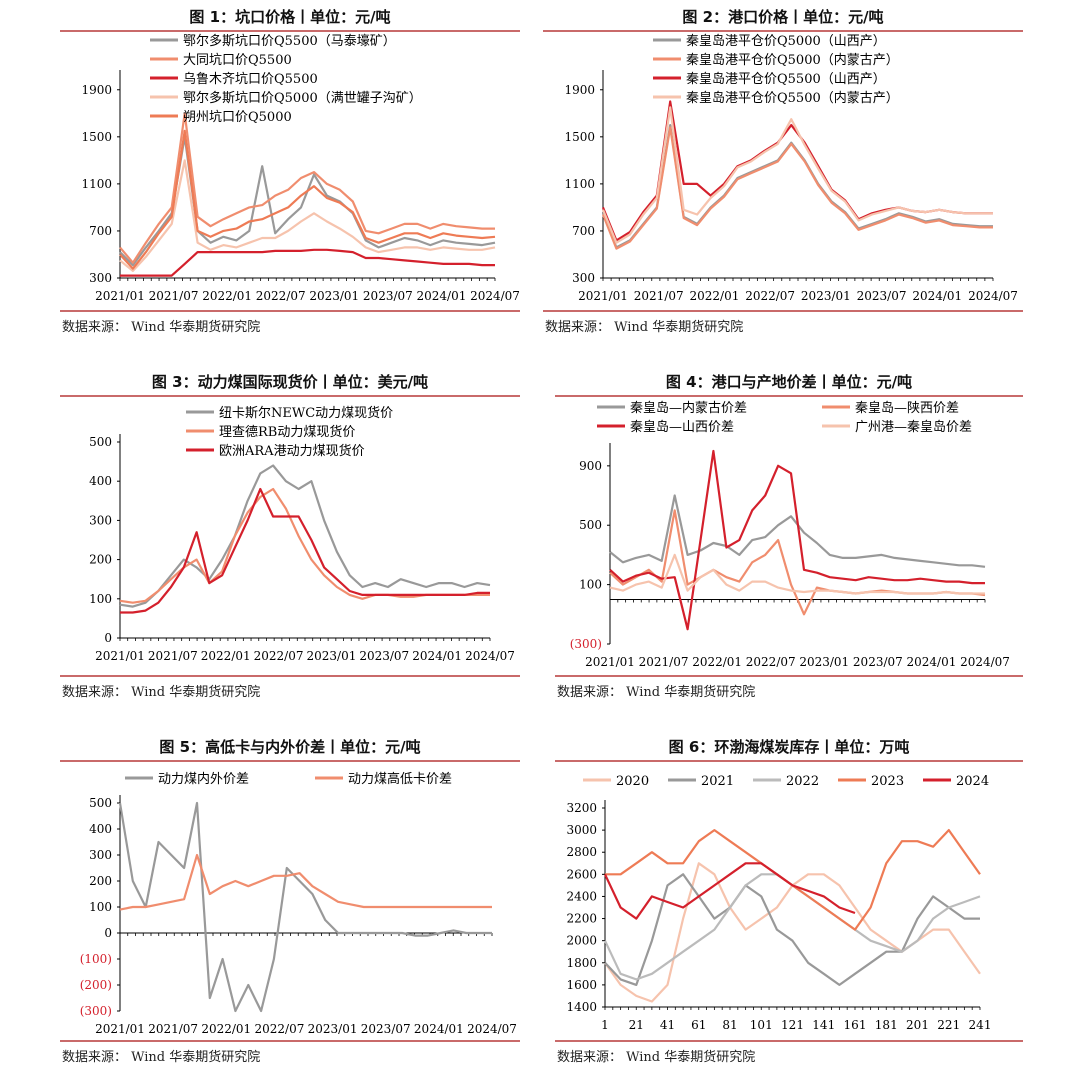  I want to click on y-tick-label: 1900, so click(579, 90).